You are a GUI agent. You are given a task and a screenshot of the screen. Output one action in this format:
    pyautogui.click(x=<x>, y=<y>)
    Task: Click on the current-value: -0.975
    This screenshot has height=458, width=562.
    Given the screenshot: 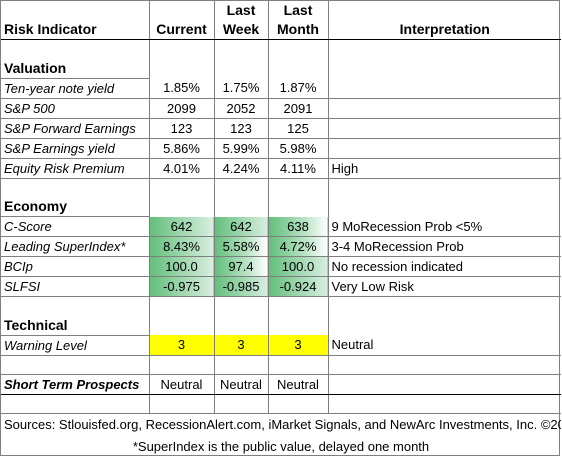 What is the action you would take?
    pyautogui.click(x=181, y=286)
    